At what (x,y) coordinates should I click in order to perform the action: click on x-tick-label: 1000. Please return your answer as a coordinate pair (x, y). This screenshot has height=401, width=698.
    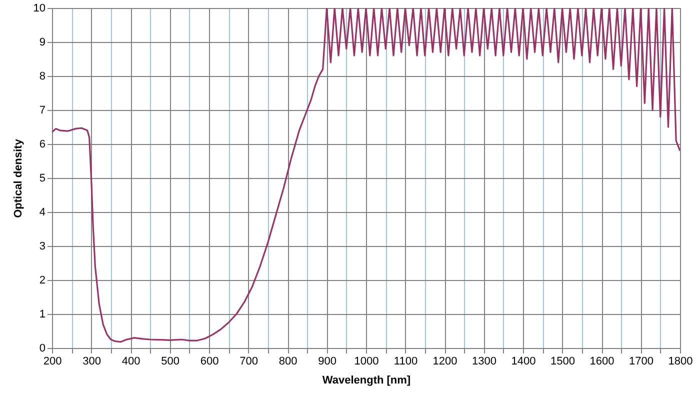
    Looking at the image, I should click on (366, 362).